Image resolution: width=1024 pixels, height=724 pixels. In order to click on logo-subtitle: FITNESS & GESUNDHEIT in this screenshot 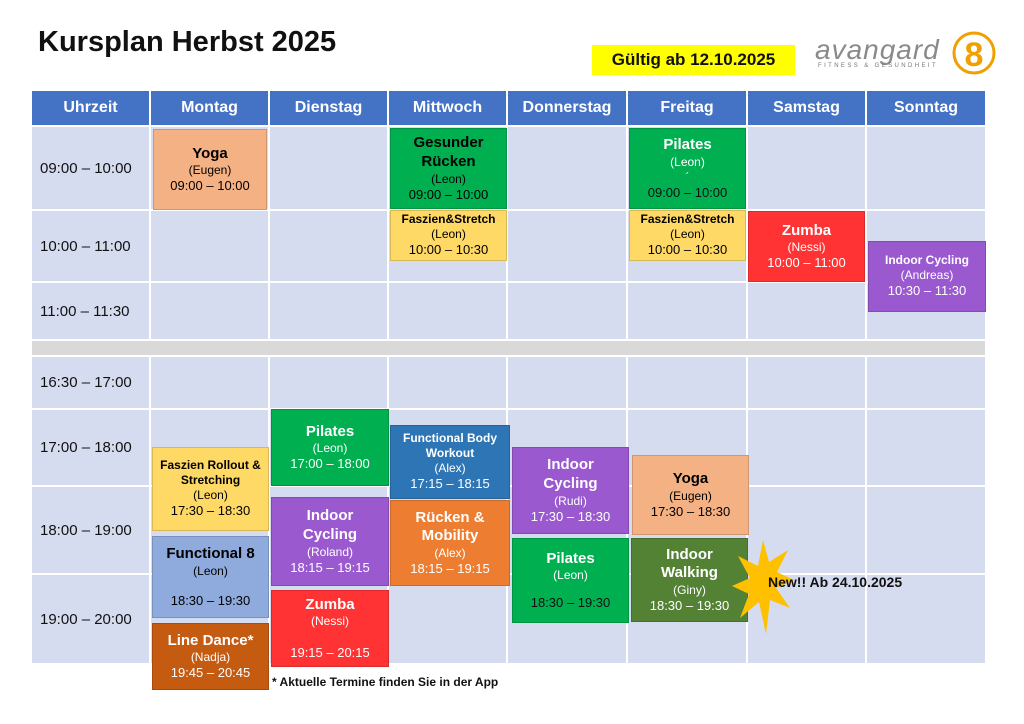, I will do `click(878, 66)`.